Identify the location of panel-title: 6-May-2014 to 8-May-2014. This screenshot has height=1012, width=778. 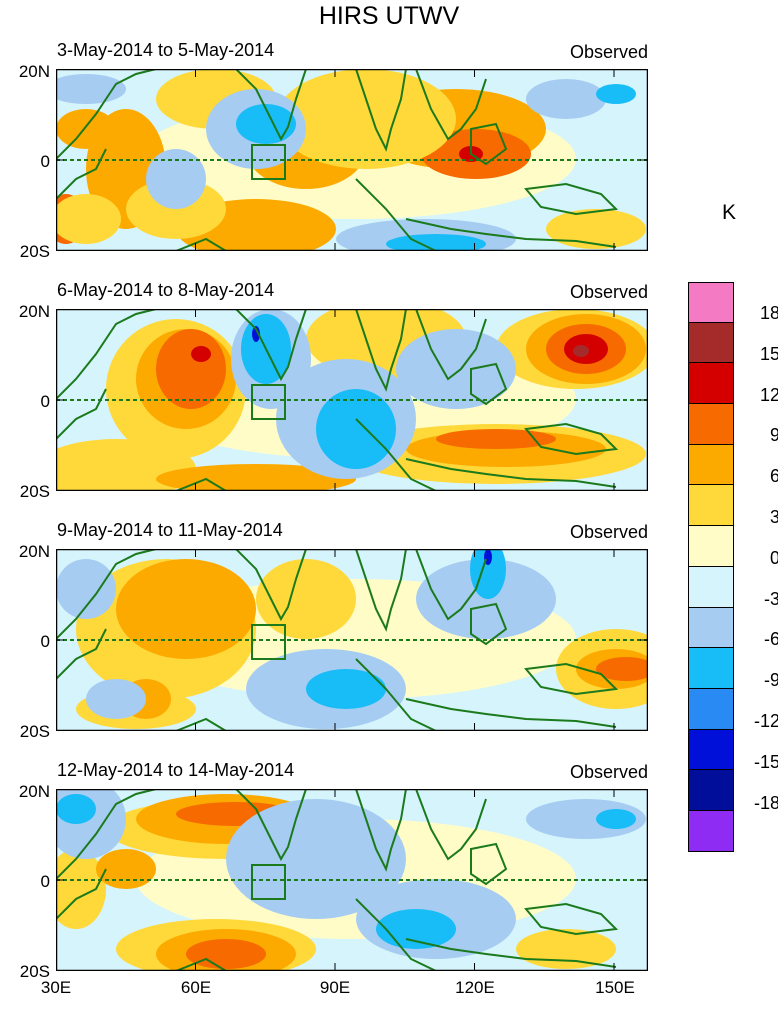
(166, 290).